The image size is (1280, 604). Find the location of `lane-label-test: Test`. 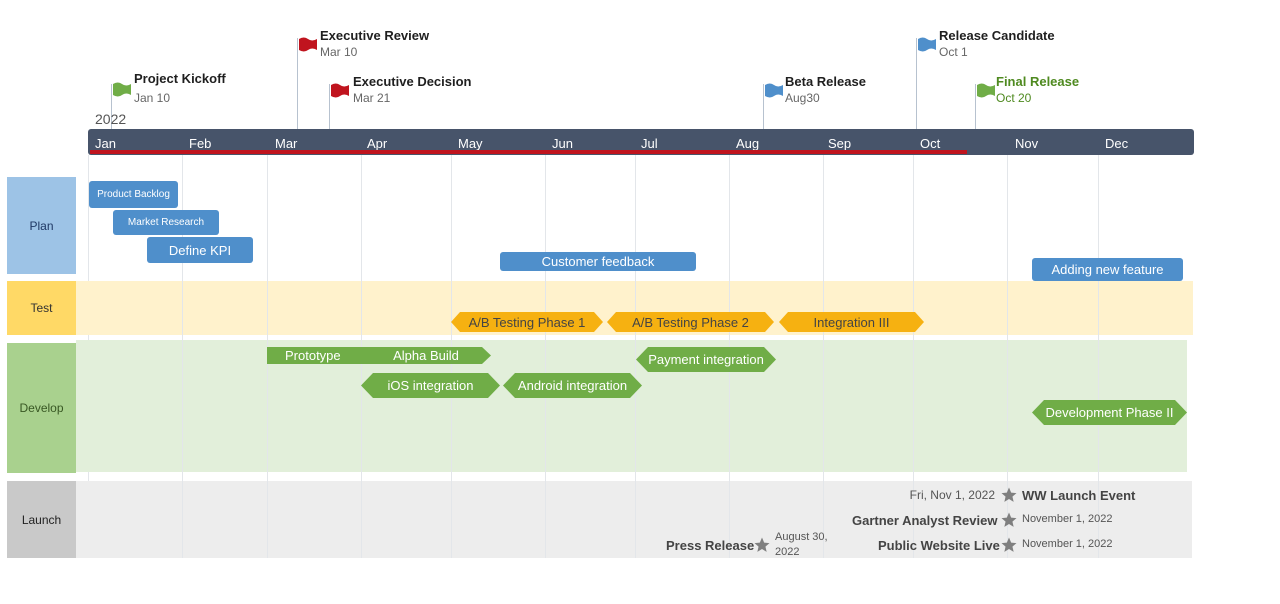

lane-label-test: Test is located at coordinates (41, 308).